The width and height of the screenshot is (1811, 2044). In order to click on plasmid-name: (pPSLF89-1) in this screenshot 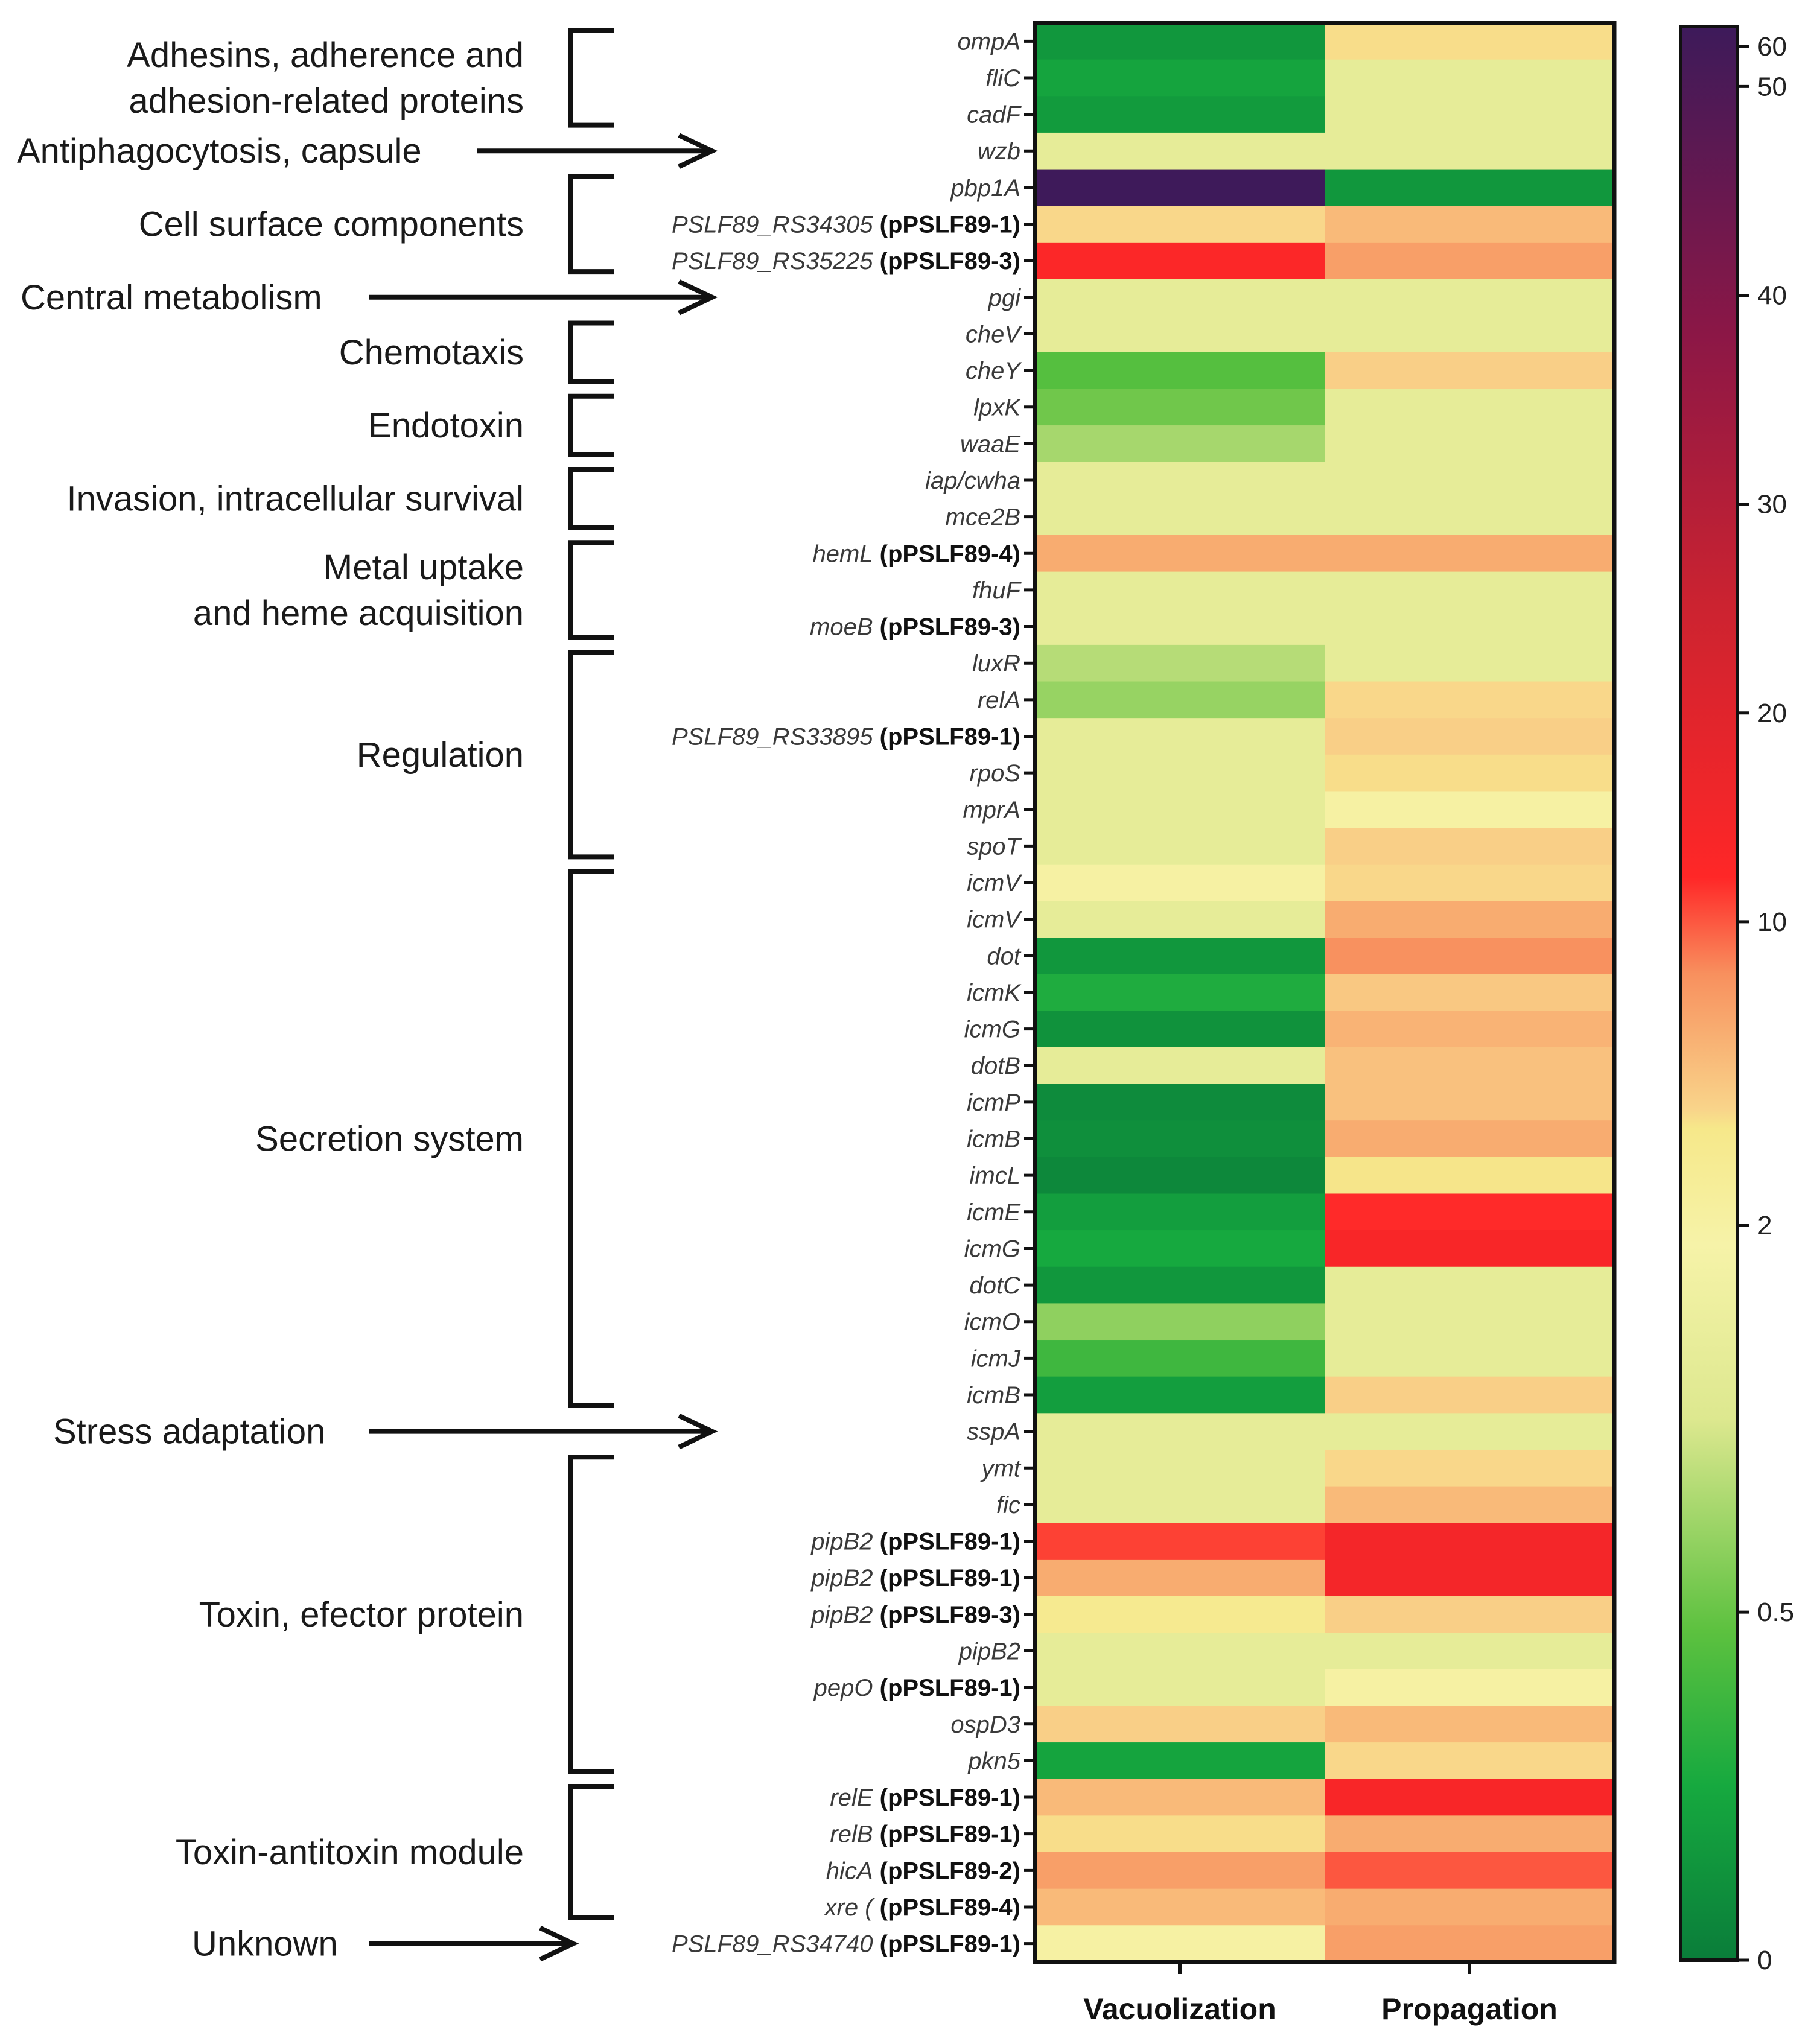, I will do `click(946, 1798)`.